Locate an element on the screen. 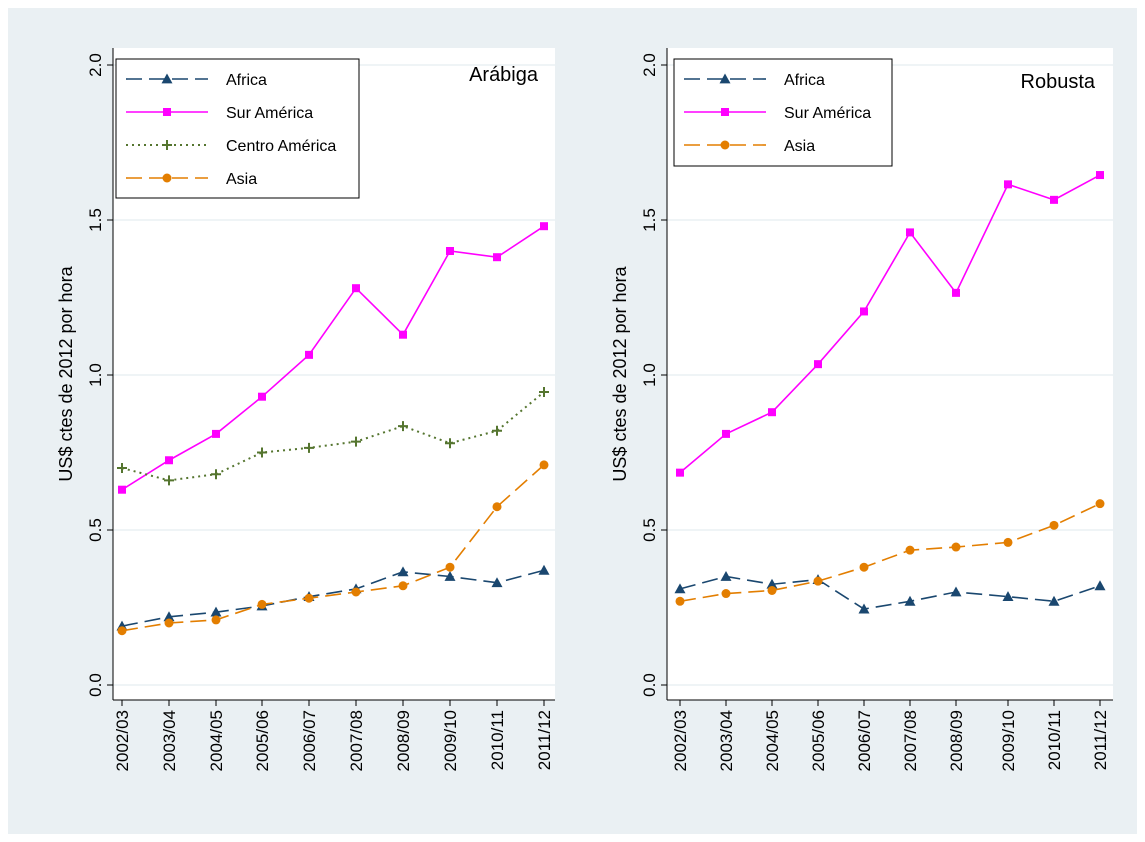 Image resolution: width=1145 pixels, height=842 pixels. y-tick-label: 0.0 is located at coordinates (649, 685).